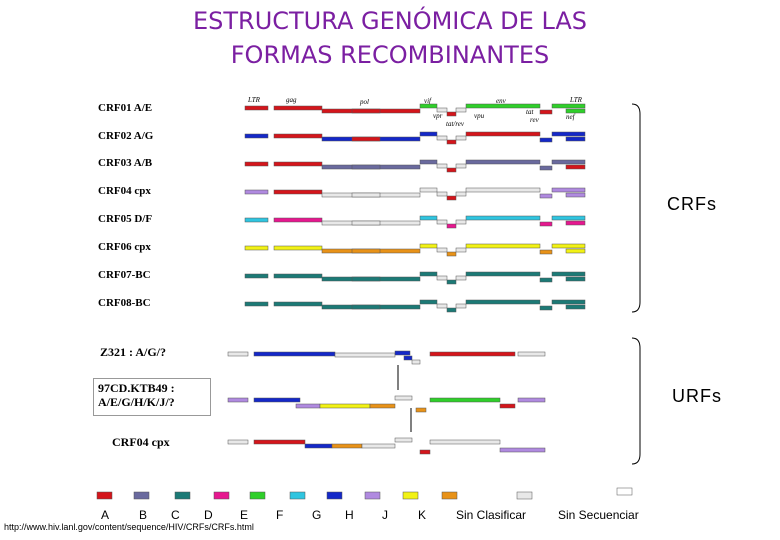 The image size is (780, 540). Describe the element at coordinates (254, 100) in the screenshot. I see `gene-label-ltr-5: LTR` at that location.